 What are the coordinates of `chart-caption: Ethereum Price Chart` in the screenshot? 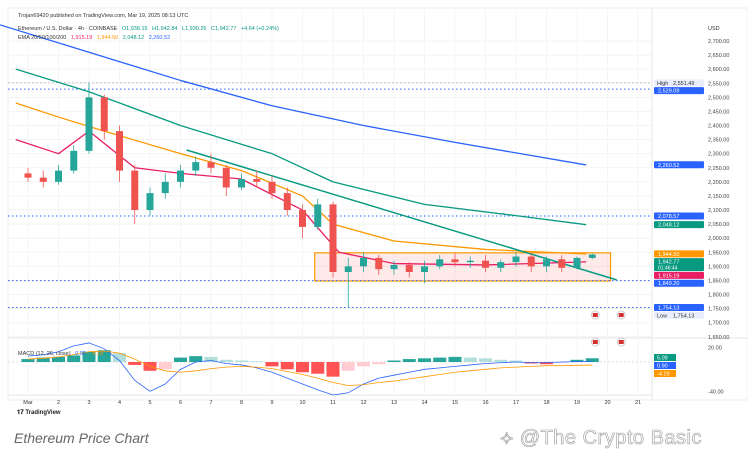 It's located at (81, 438).